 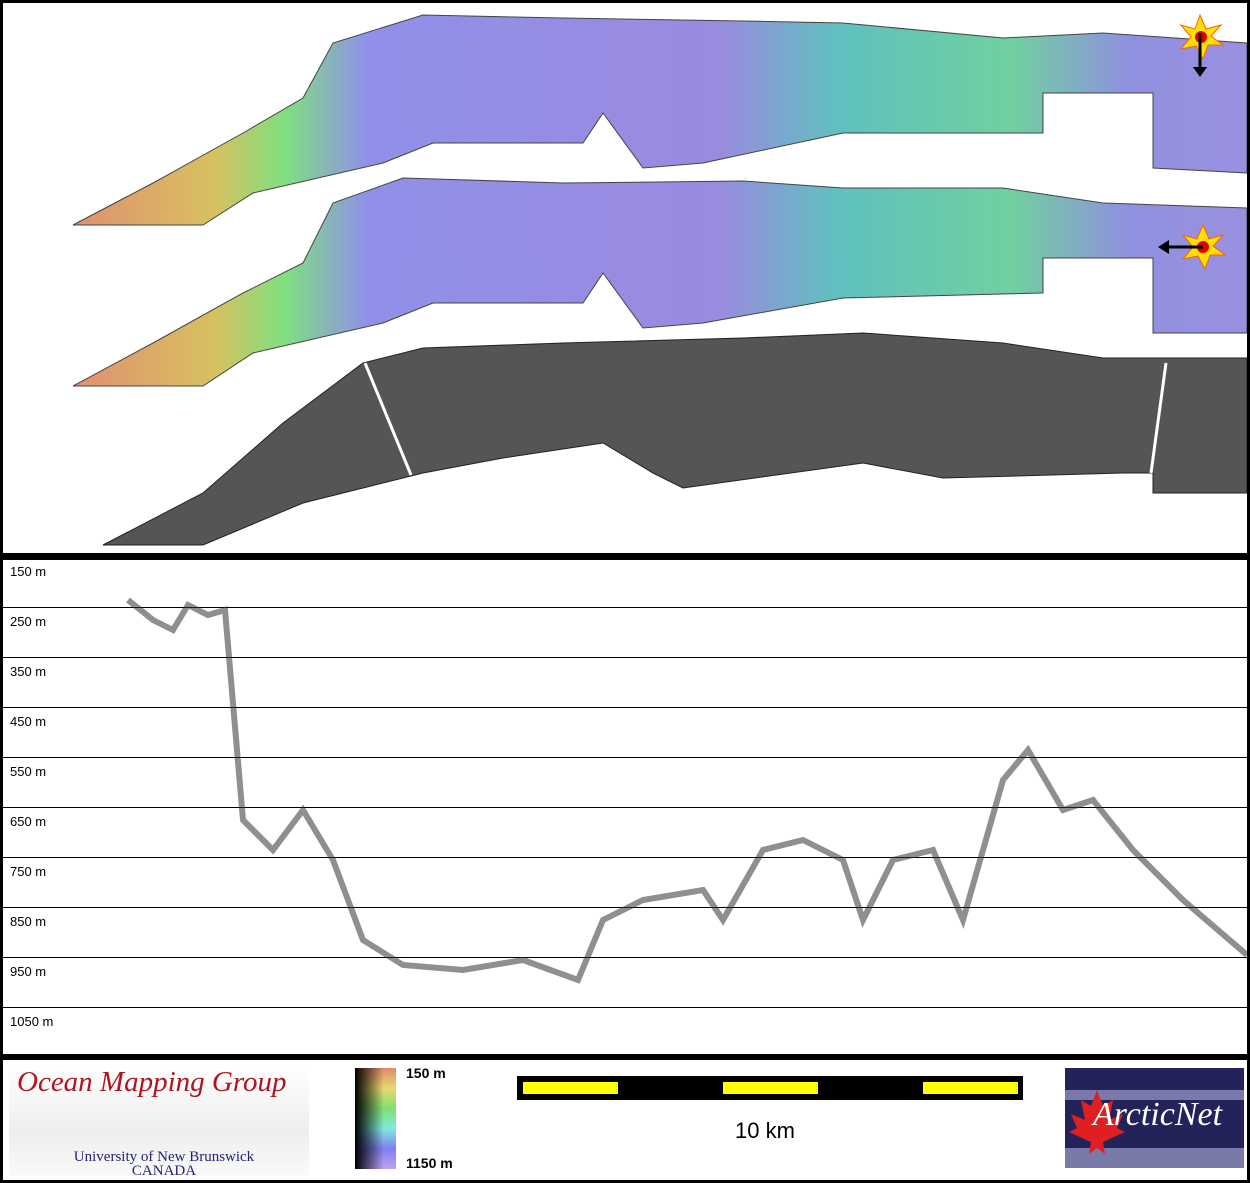 I want to click on colorbar-min-label: 150 m, so click(x=426, y=1073).